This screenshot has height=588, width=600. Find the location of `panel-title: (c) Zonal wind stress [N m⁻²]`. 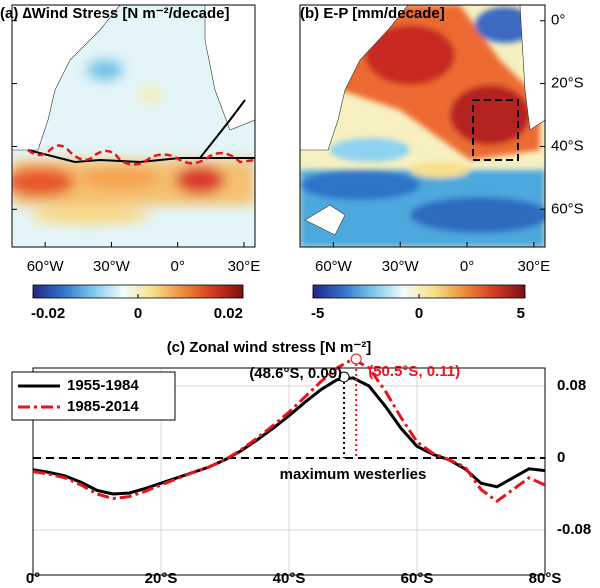

panel-title: (c) Zonal wind stress [N m⁻²] is located at coordinates (269, 347).